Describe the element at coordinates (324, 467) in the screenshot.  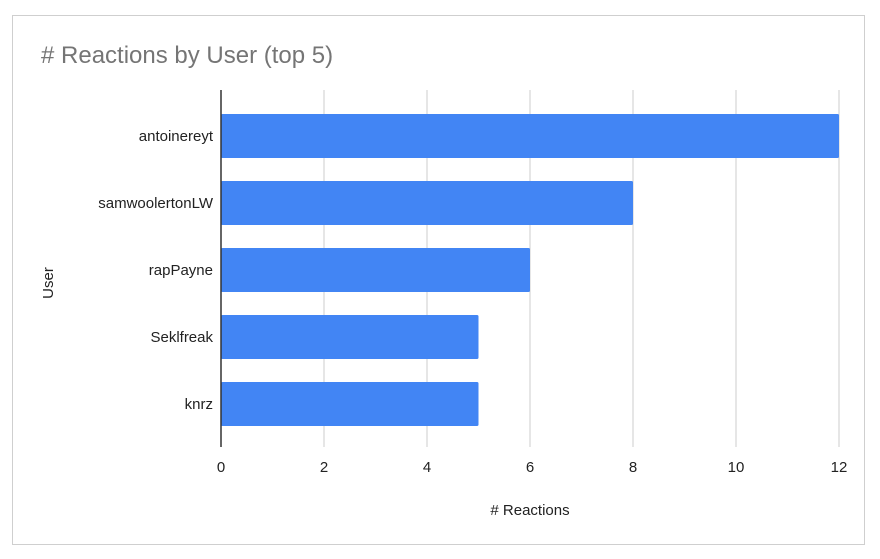
I see `x-tick-label: 2` at that location.